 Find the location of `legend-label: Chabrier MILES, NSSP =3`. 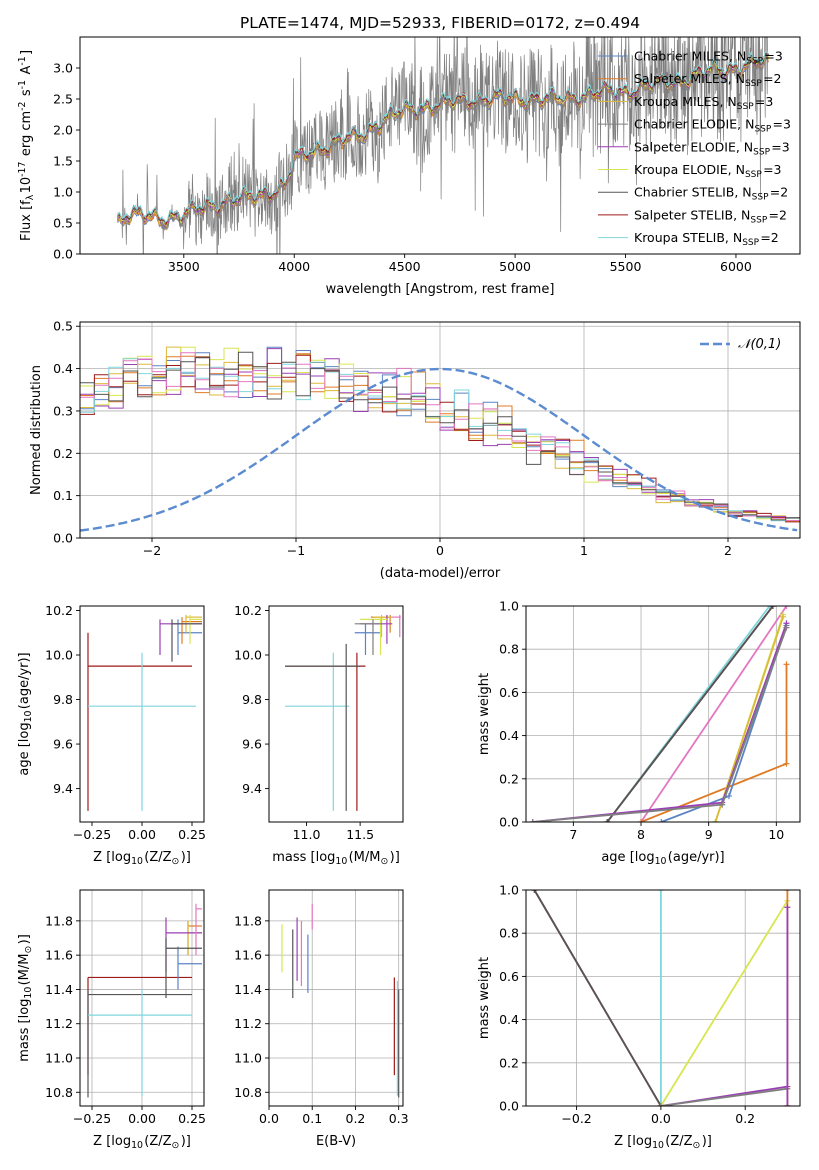

legend-label: Chabrier MILES, NSSP =3 is located at coordinates (708, 58).